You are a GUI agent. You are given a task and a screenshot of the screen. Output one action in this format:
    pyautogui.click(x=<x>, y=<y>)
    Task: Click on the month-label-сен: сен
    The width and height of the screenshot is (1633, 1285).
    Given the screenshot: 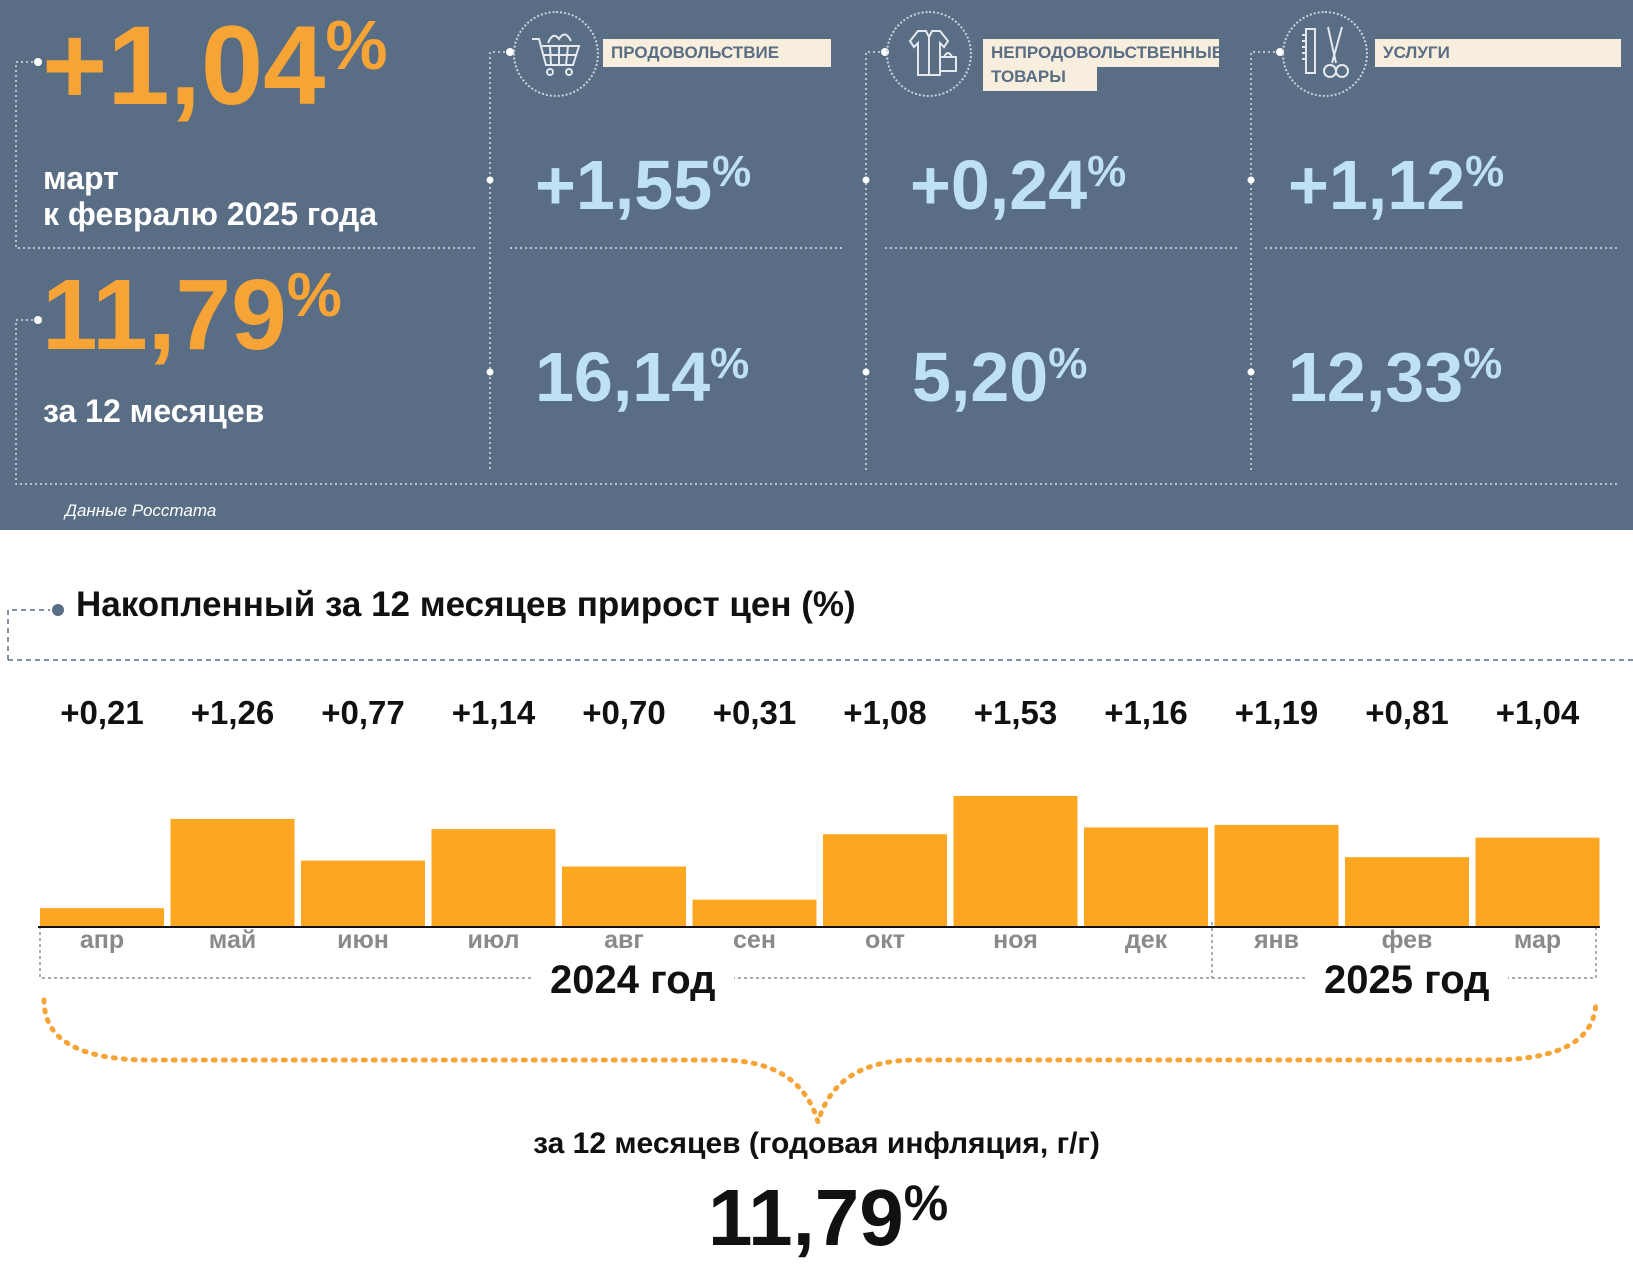 What is the action you would take?
    pyautogui.click(x=754, y=940)
    